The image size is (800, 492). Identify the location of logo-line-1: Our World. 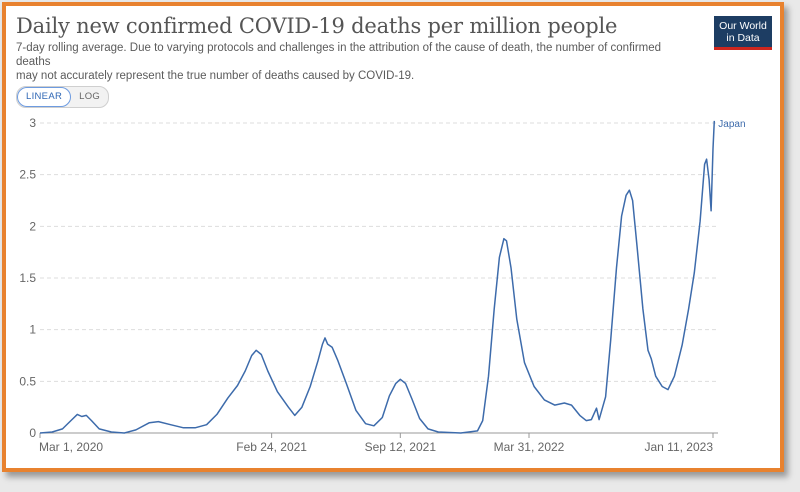
(743, 26).